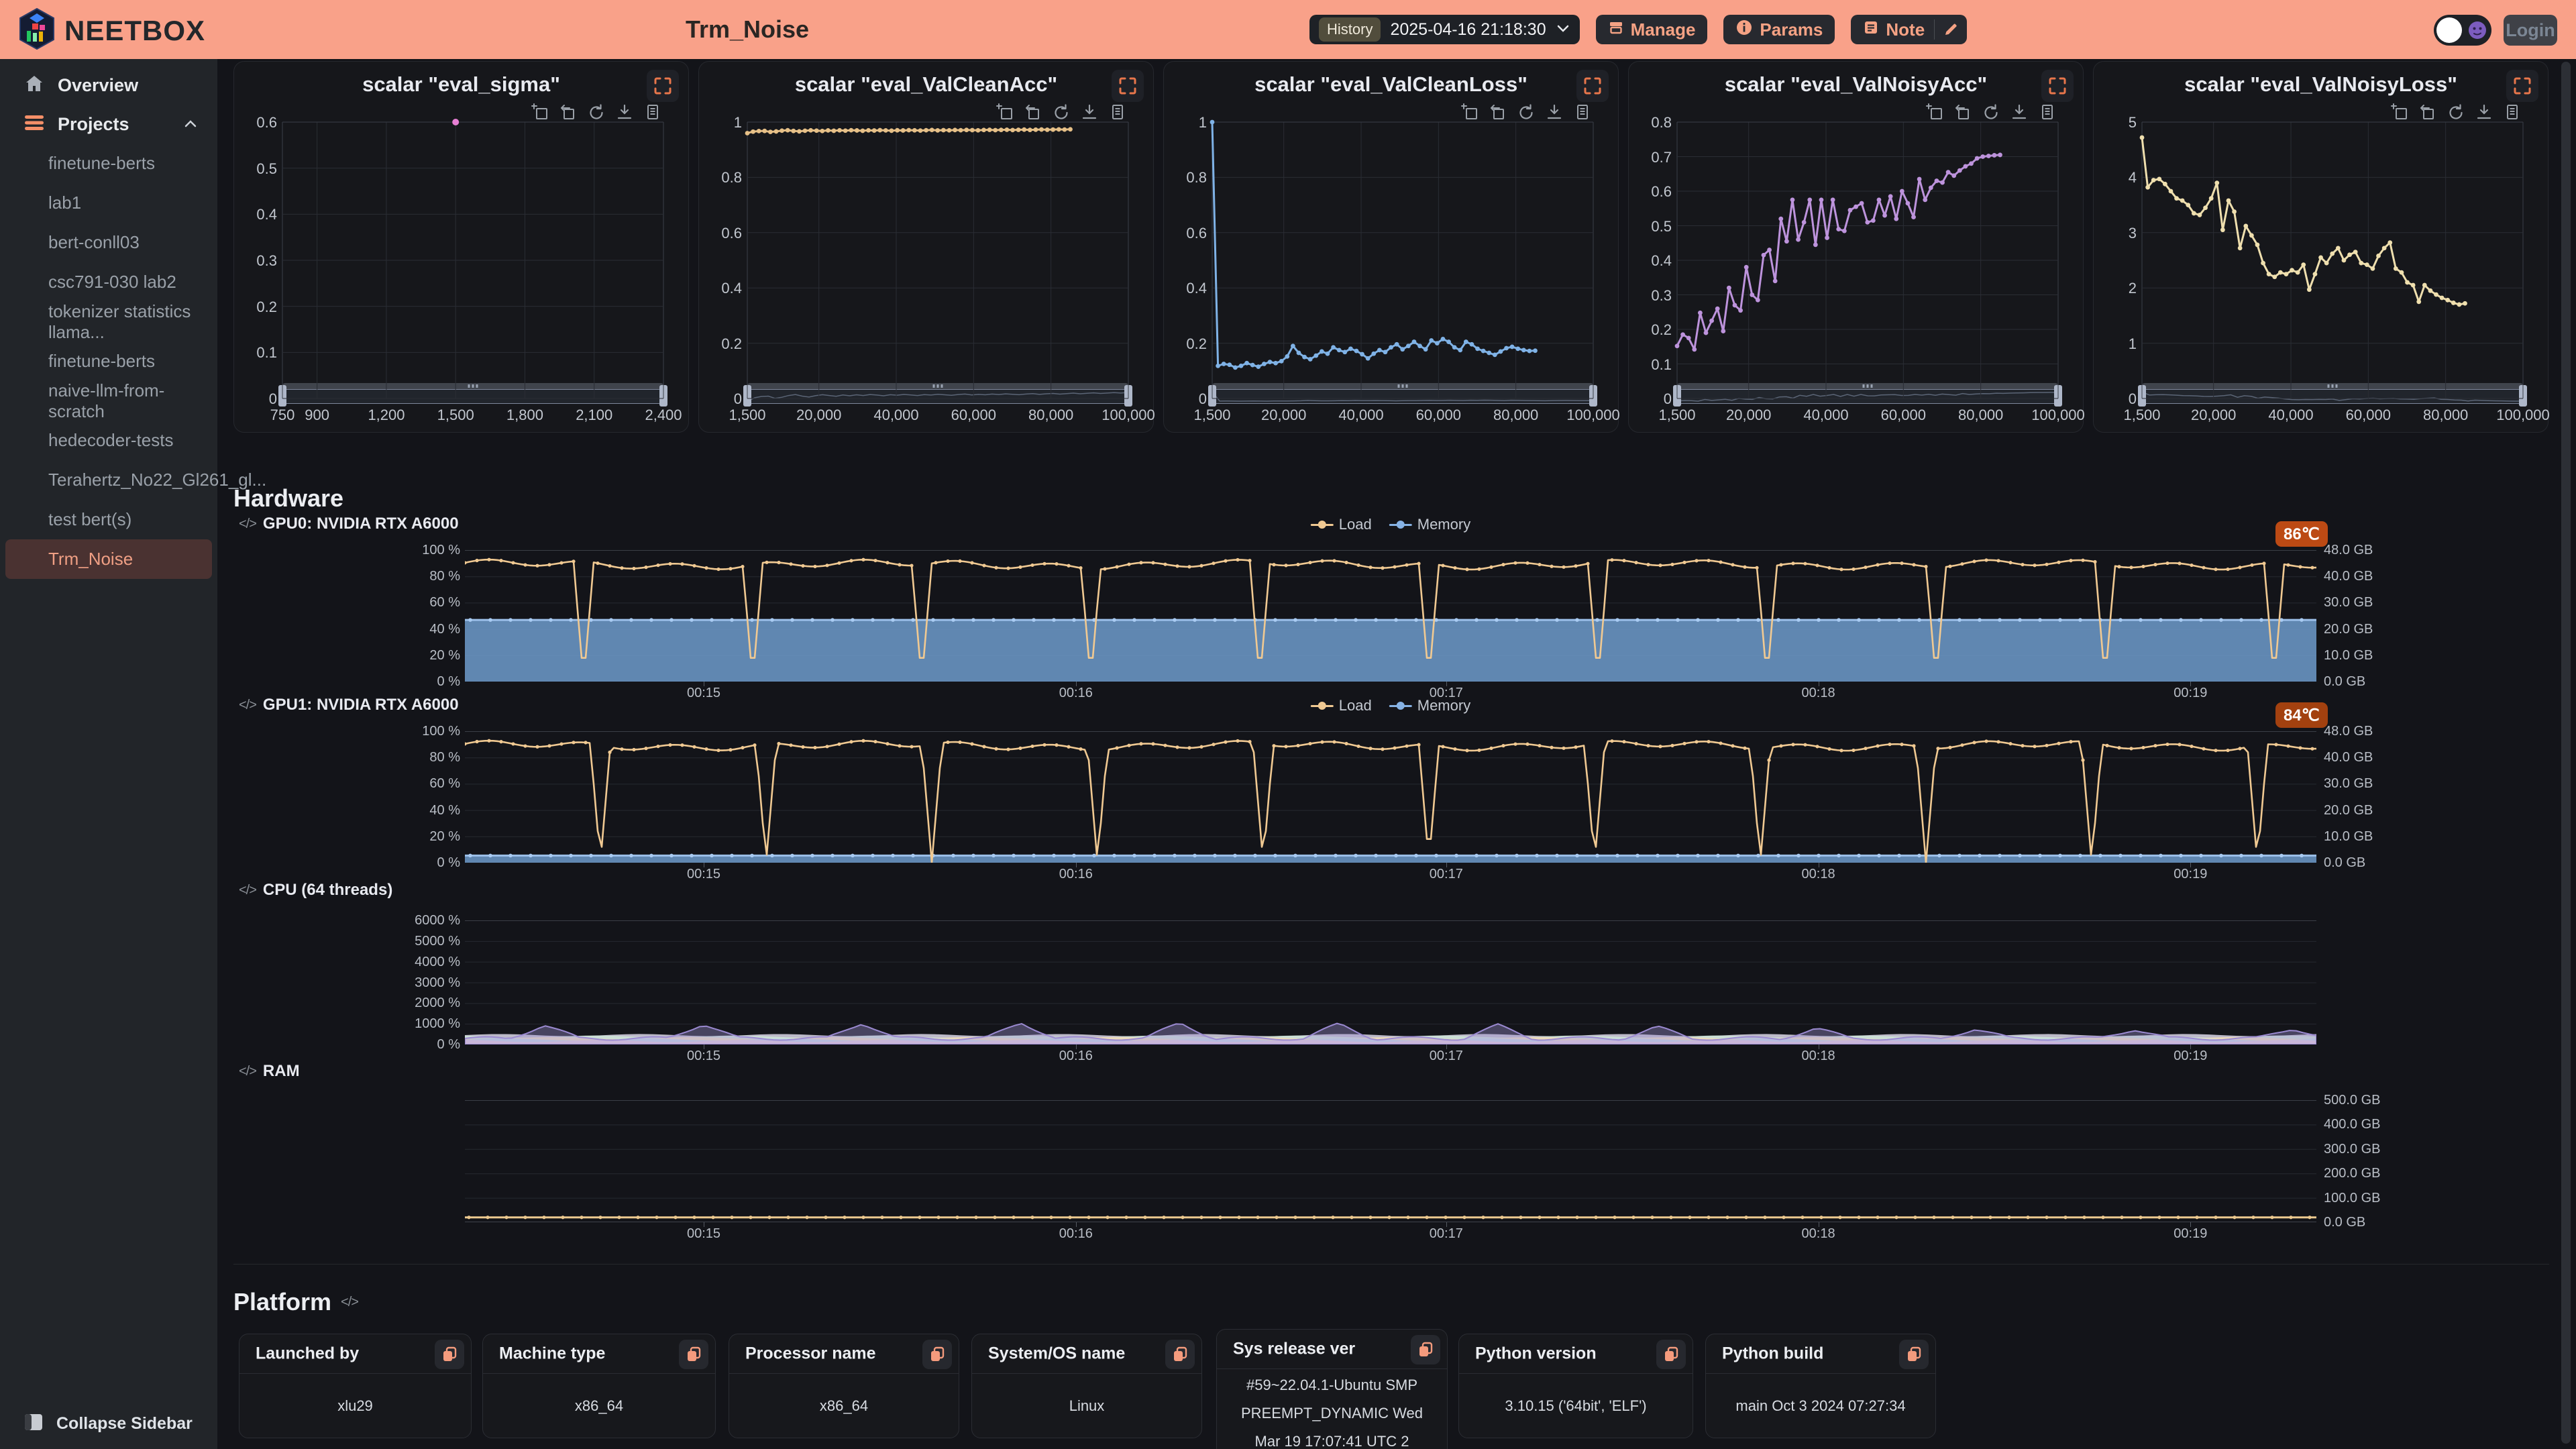  Describe the element at coordinates (108, 85) in the screenshot. I see `sidebar-item-overview: Overview` at that location.